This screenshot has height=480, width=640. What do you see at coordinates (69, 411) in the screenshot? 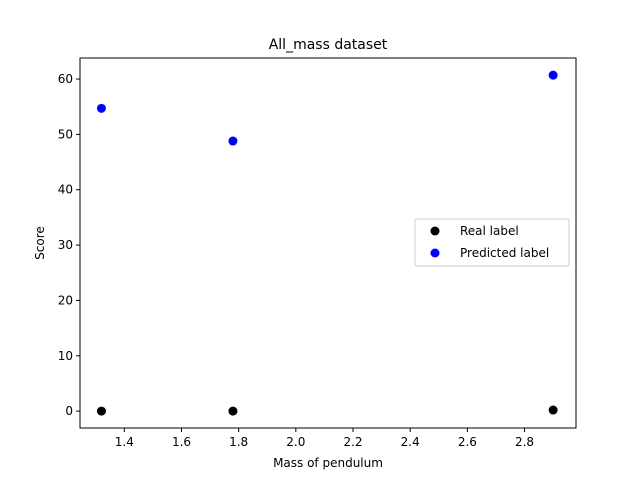
I see `y-tick-label: 0` at bounding box center [69, 411].